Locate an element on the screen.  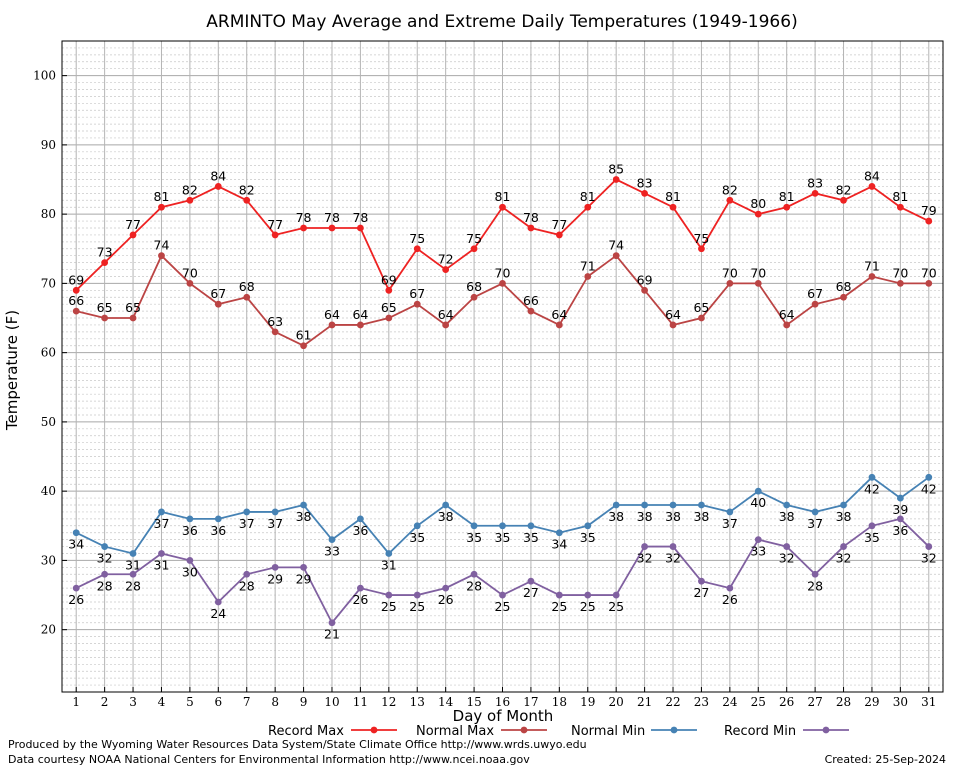
y-tick-label: 30 is located at coordinates (48, 560).